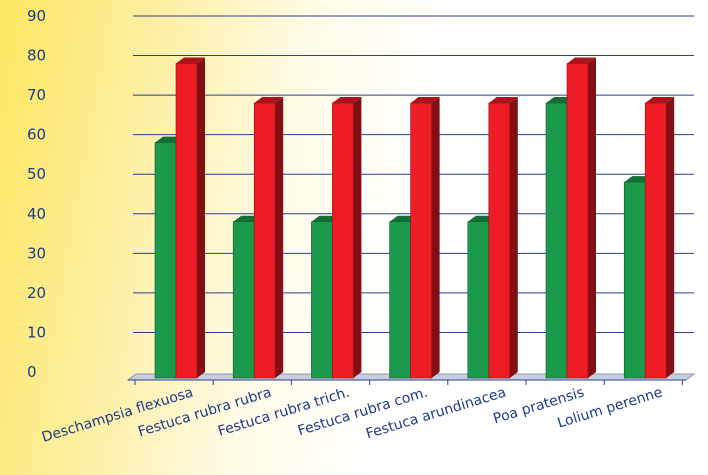 The width and height of the screenshot is (708, 475). I want to click on y-tick-label: 70, so click(36, 95).